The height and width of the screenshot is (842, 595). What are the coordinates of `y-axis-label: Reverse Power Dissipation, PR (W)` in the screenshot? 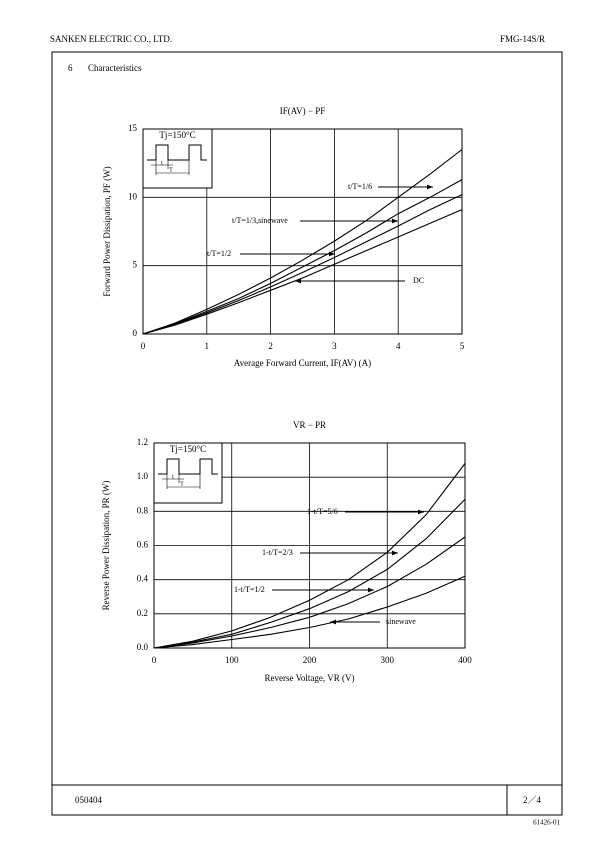 It's located at (106, 546).